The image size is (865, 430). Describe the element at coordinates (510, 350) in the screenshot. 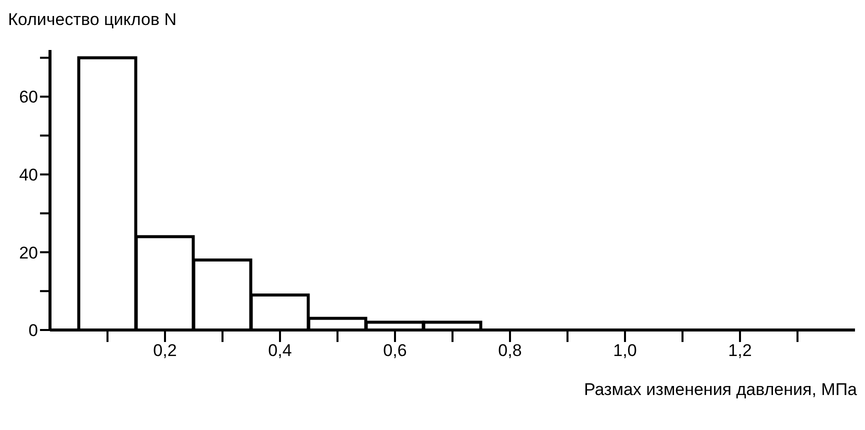

I see `x-tick-label: 0,8` at that location.